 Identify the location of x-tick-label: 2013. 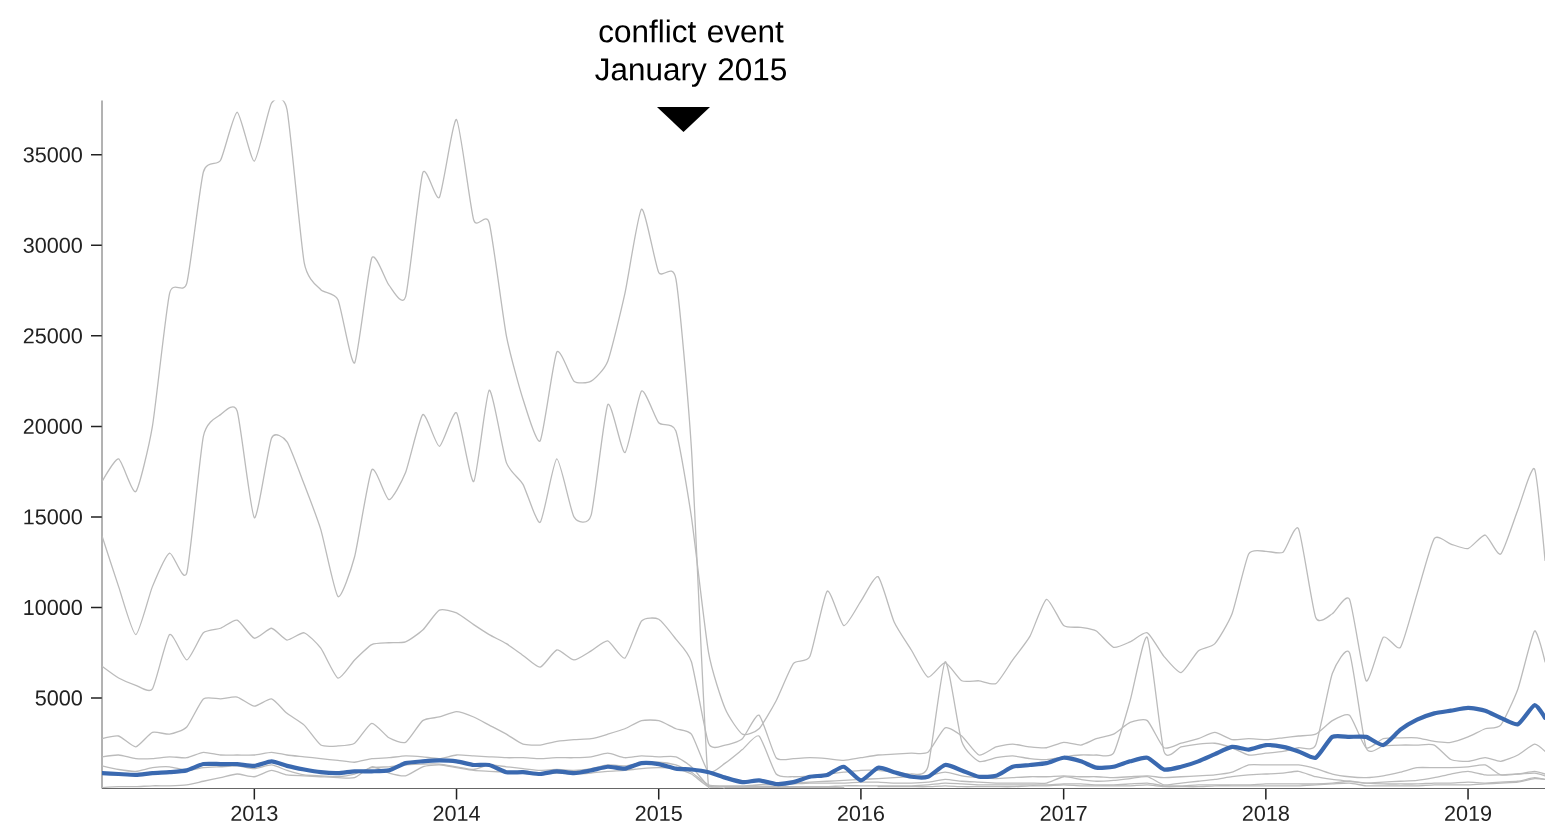
(254, 813).